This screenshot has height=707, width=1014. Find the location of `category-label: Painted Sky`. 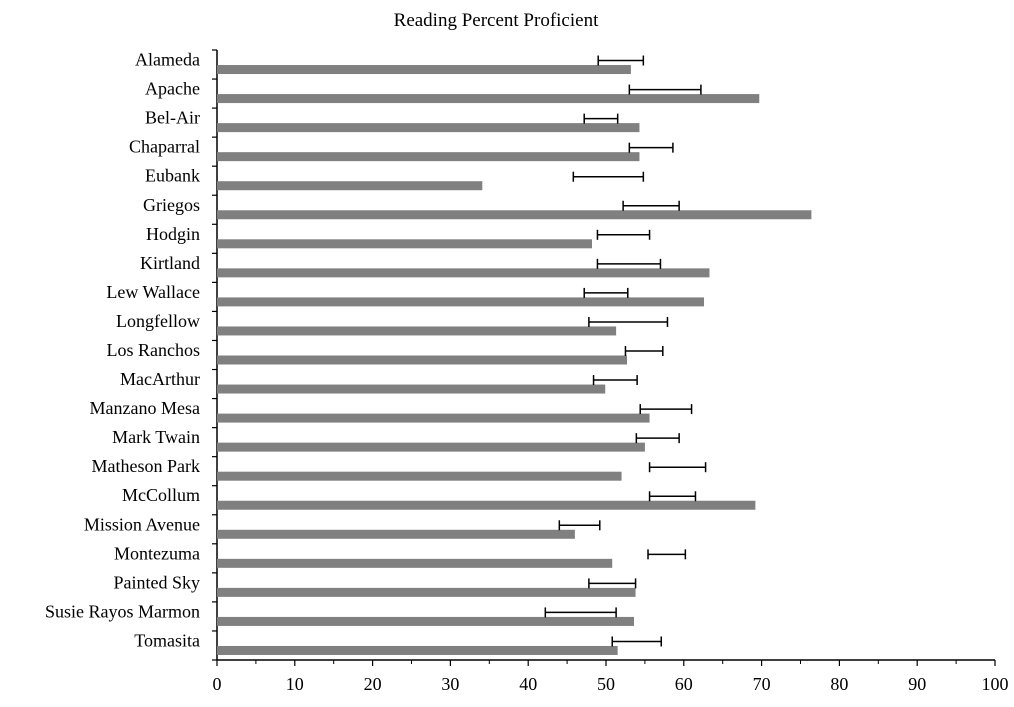

category-label: Painted Sky is located at coordinates (156, 582).